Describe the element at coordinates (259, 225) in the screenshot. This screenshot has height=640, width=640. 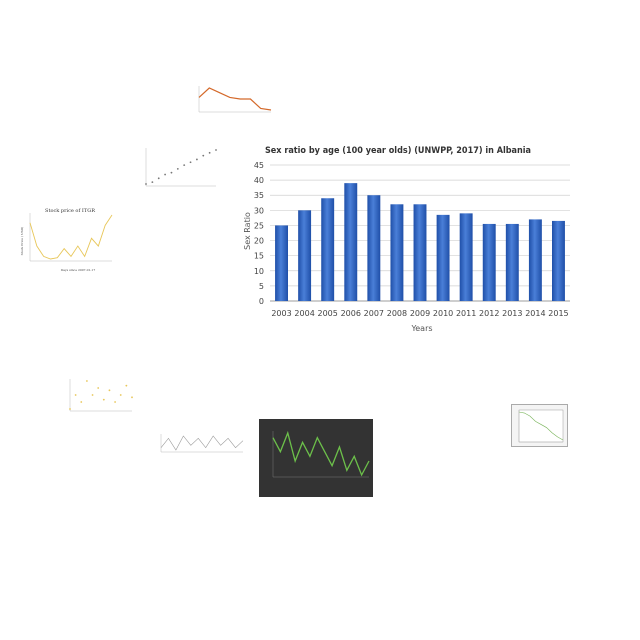
I see `y-tick-label: 25` at that location.